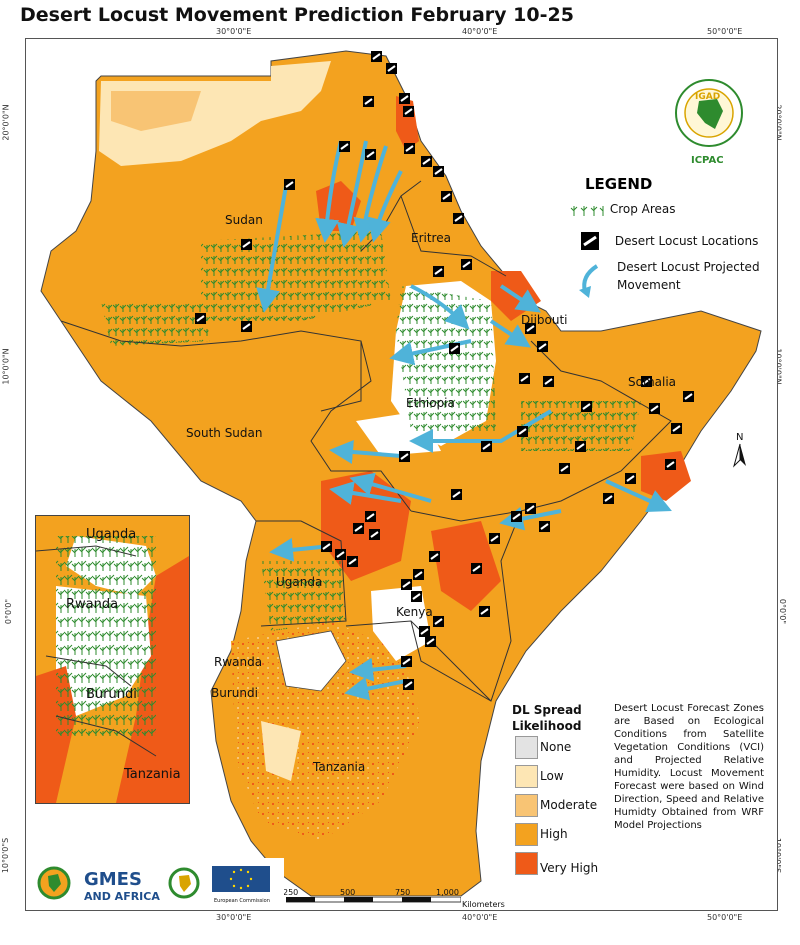 Image resolution: width=800 pixels, height=945 pixels. Describe the element at coordinates (6, 855) in the screenshot. I see `graticule-left-10s: 10°0'0"S` at that location.